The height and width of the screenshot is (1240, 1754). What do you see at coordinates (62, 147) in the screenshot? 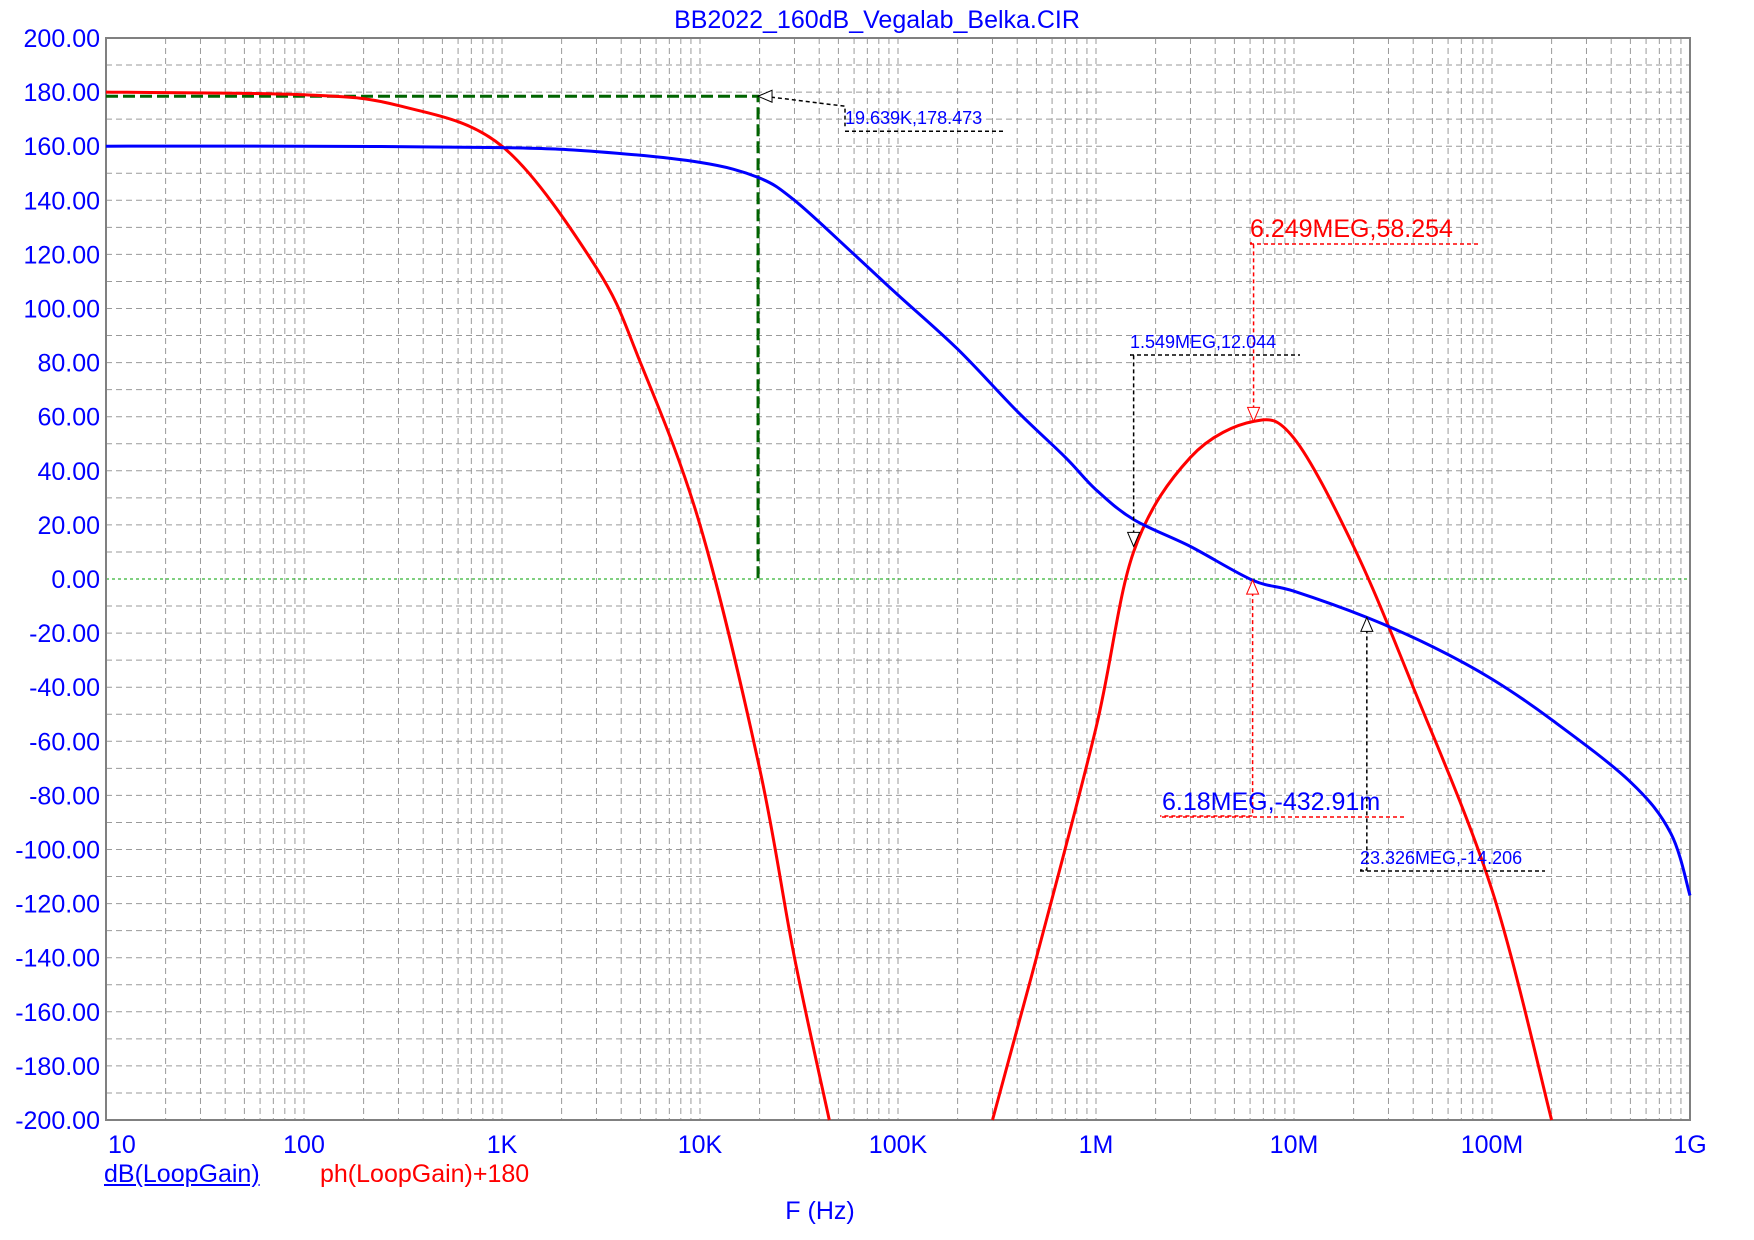
I see `y-tick-label: 160.00` at bounding box center [62, 147].